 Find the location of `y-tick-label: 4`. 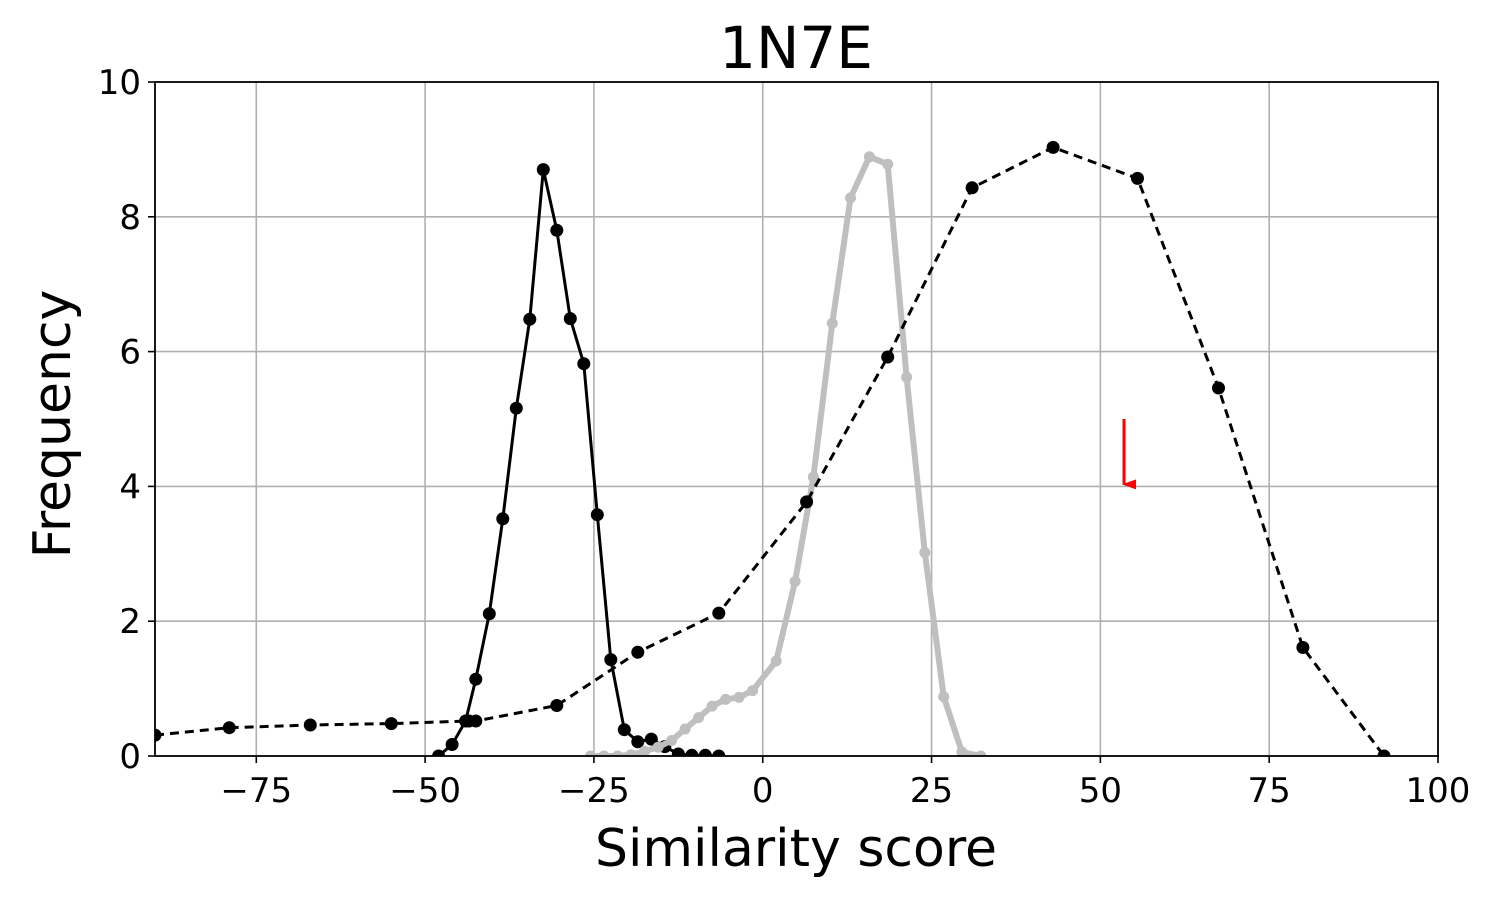

y-tick-label: 4 is located at coordinates (130, 487).